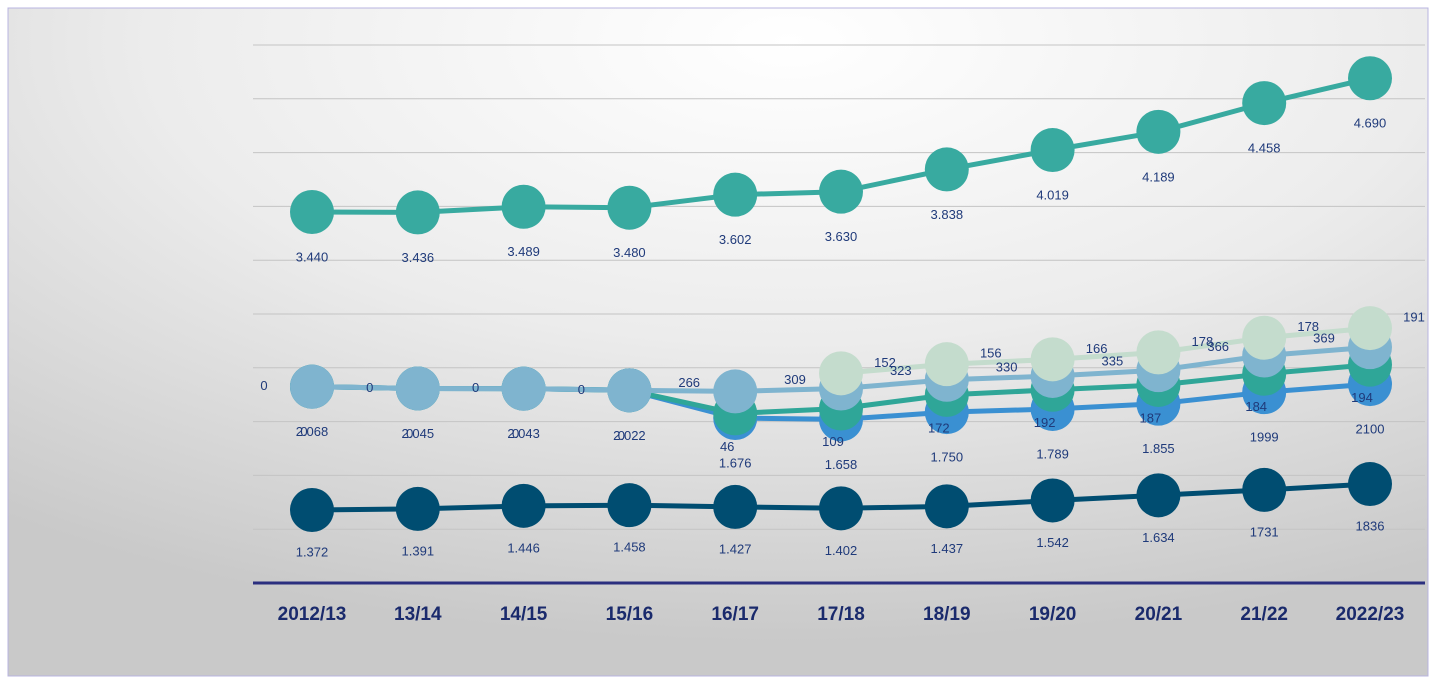  I want to click on x-tick-label: 17/18, so click(841, 614).